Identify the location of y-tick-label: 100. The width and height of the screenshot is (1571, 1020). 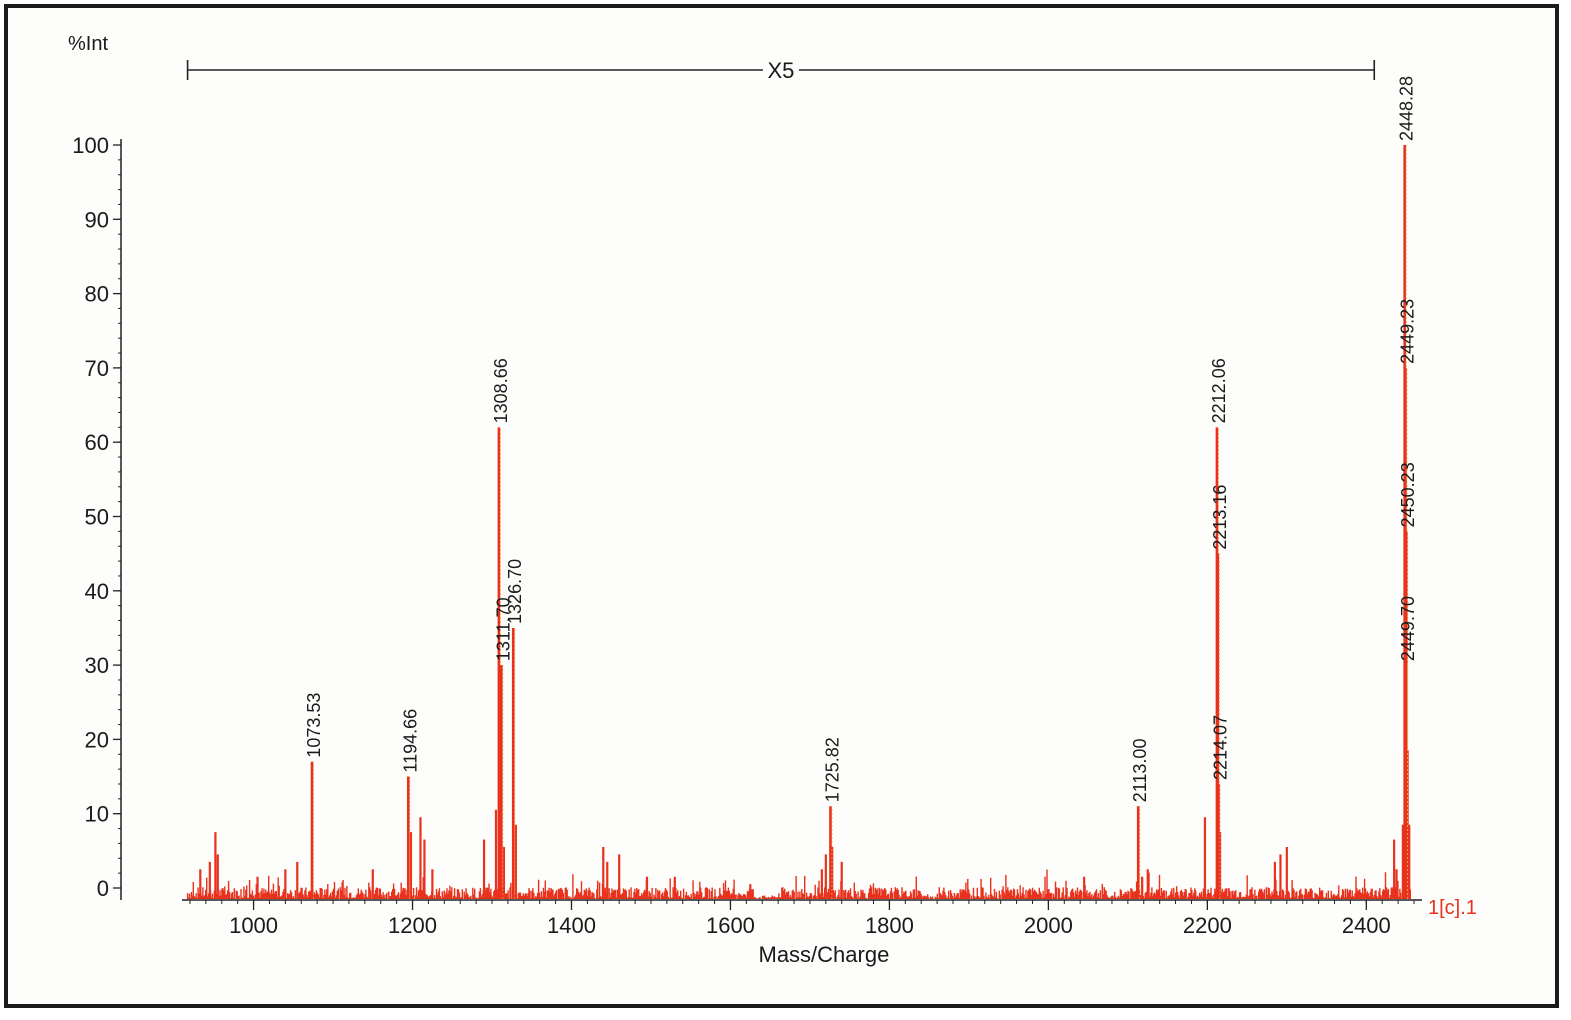
(90, 145).